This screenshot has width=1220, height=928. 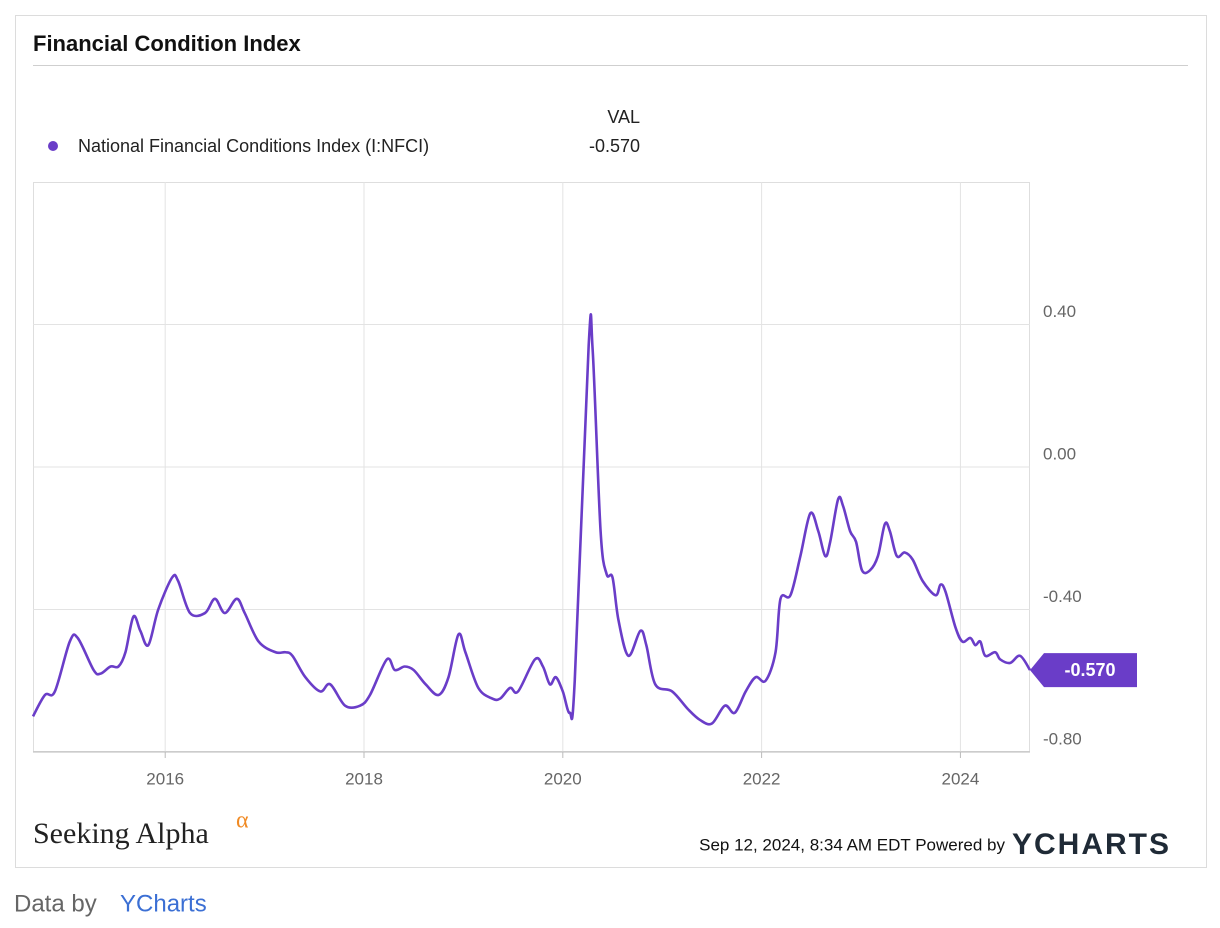 What do you see at coordinates (1062, 738) in the screenshot?
I see `y-tick-label: -0.80` at bounding box center [1062, 738].